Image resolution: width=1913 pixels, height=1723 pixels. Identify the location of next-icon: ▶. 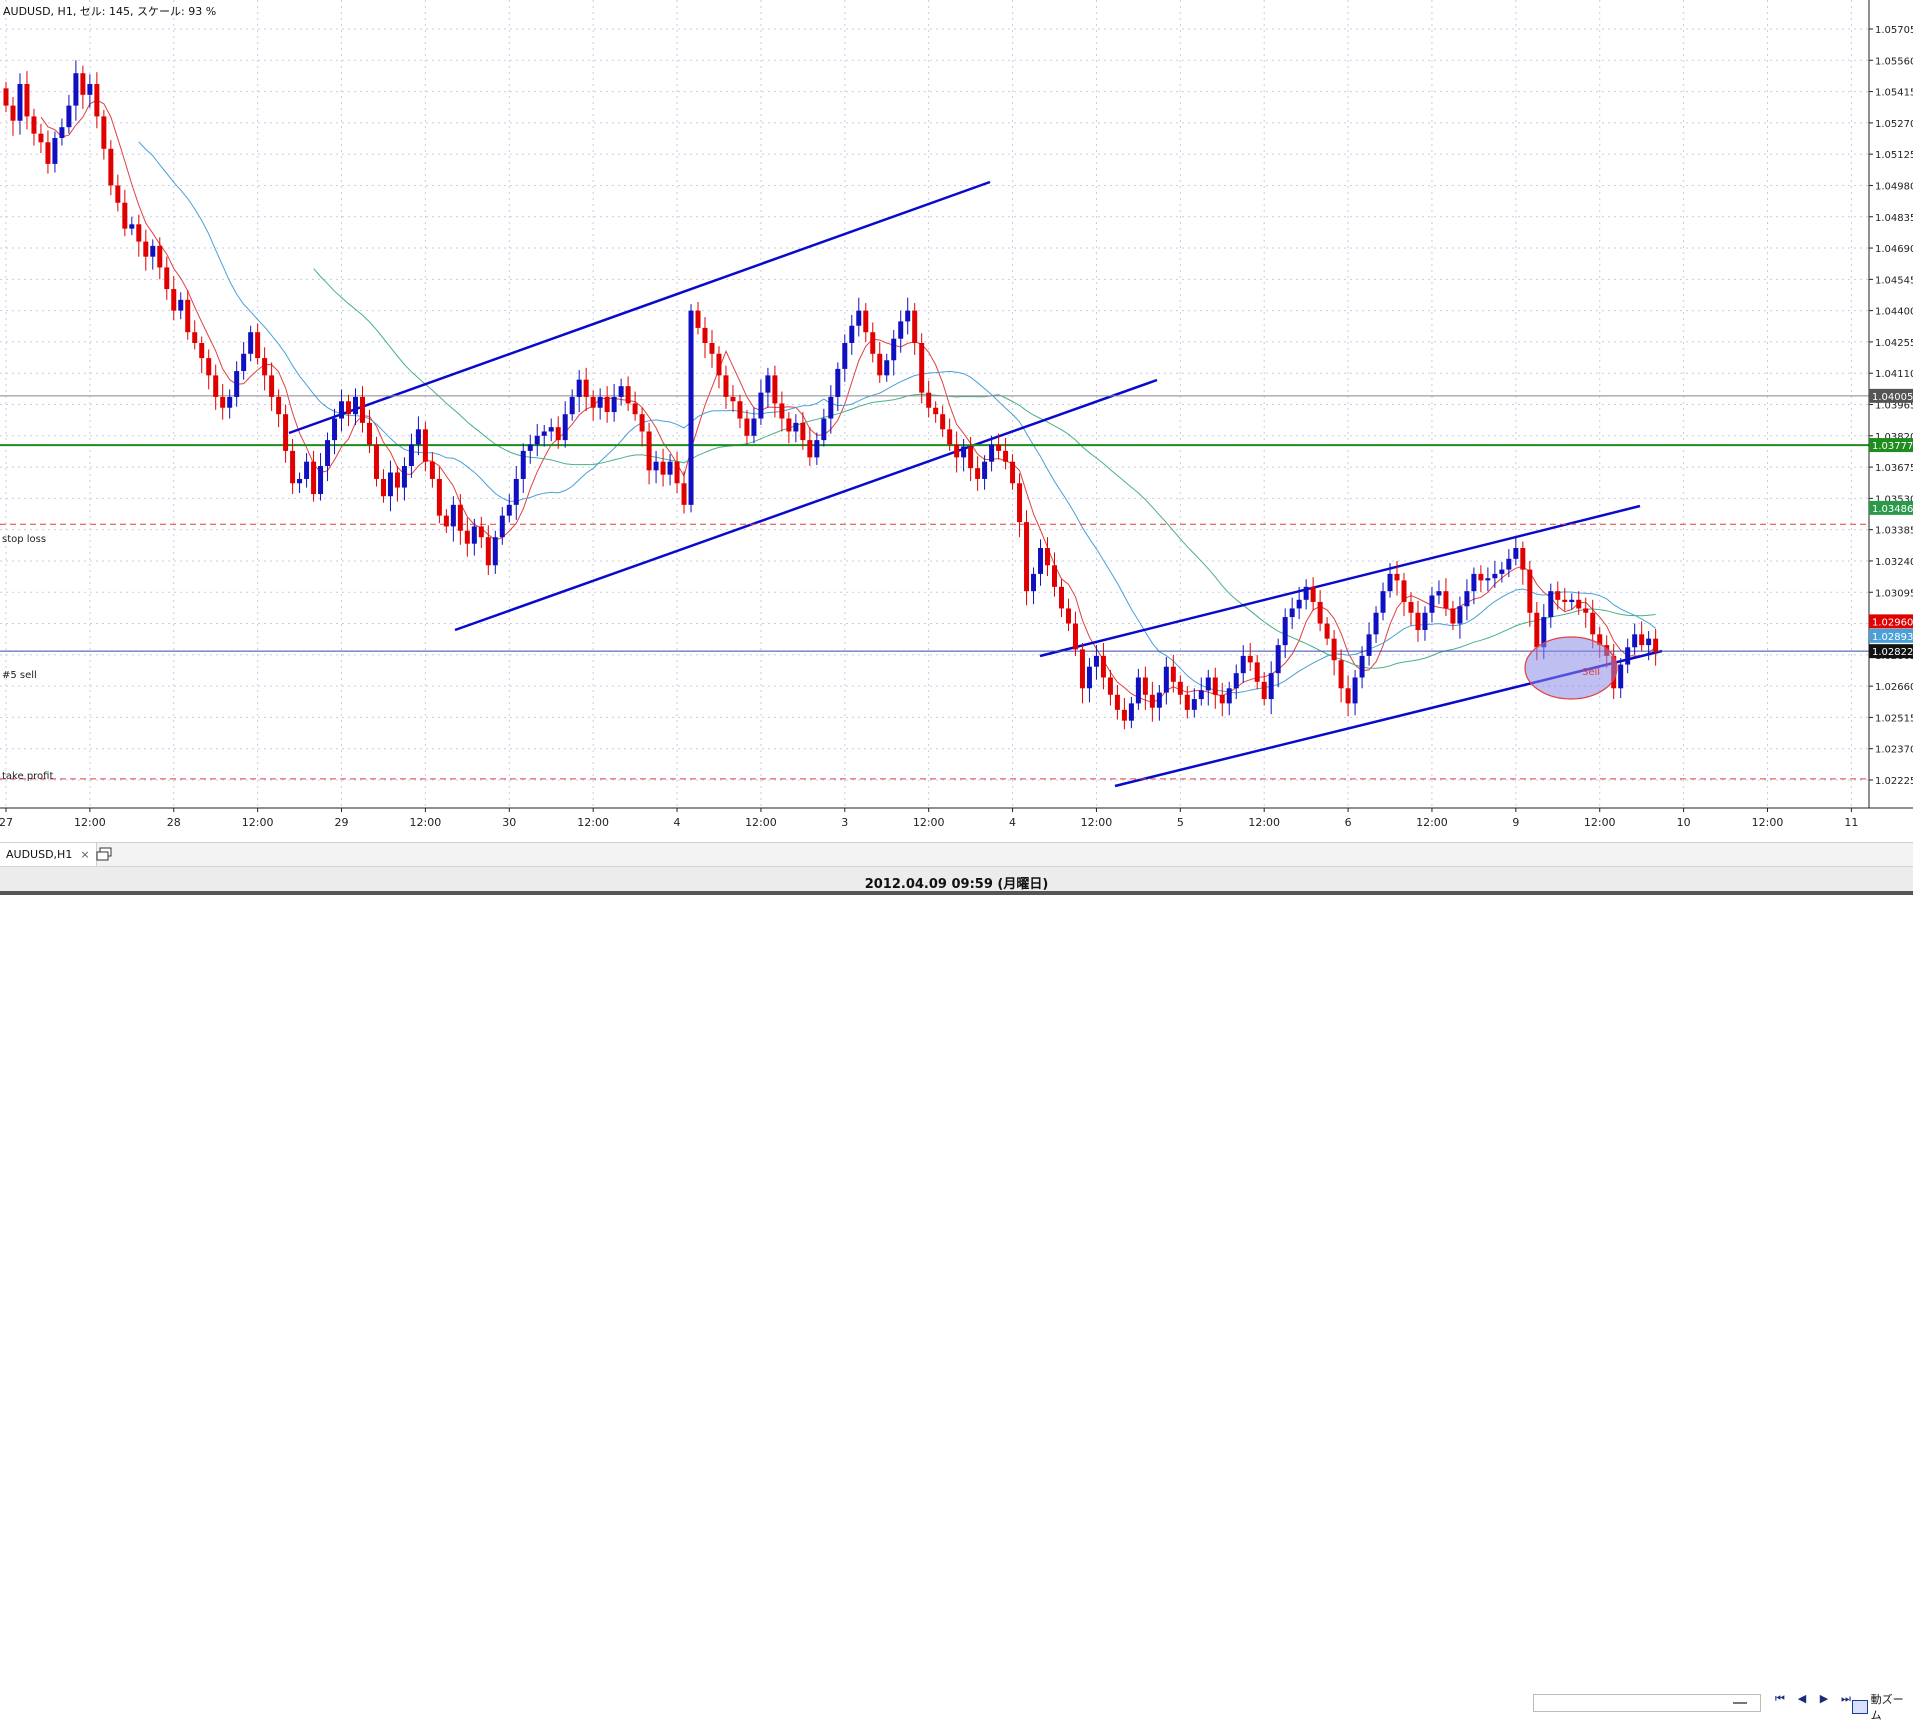
(1824, 1698).